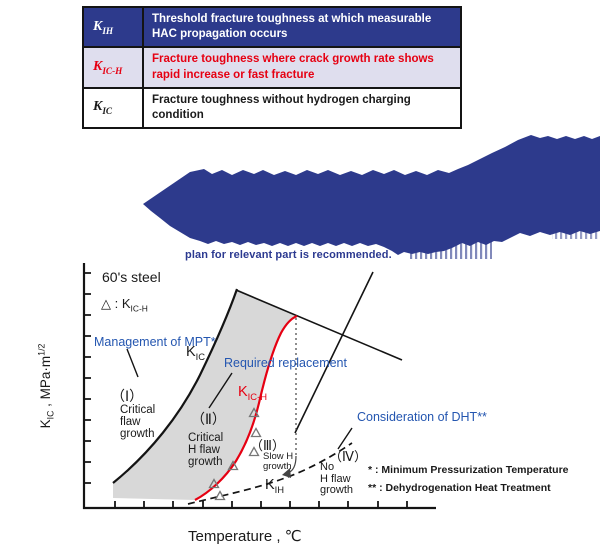 This screenshot has width=600, height=558. What do you see at coordinates (450, 250) in the screenshot?
I see `blob-stripe-texture` at bounding box center [450, 250].